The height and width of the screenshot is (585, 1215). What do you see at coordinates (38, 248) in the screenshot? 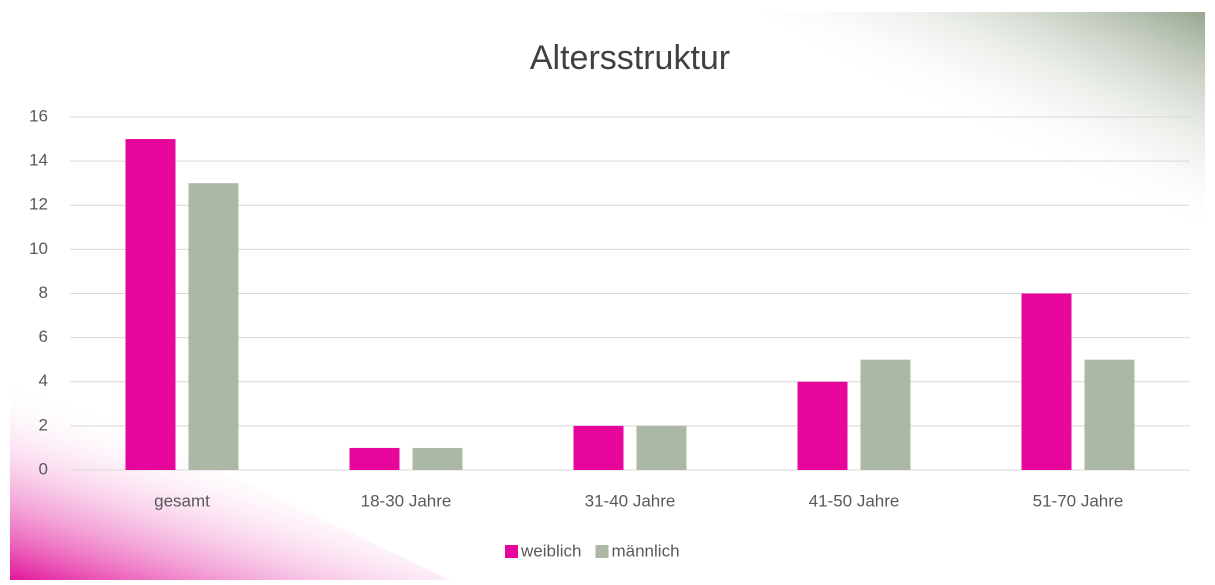
I see `y-tick-label: 10` at bounding box center [38, 248].